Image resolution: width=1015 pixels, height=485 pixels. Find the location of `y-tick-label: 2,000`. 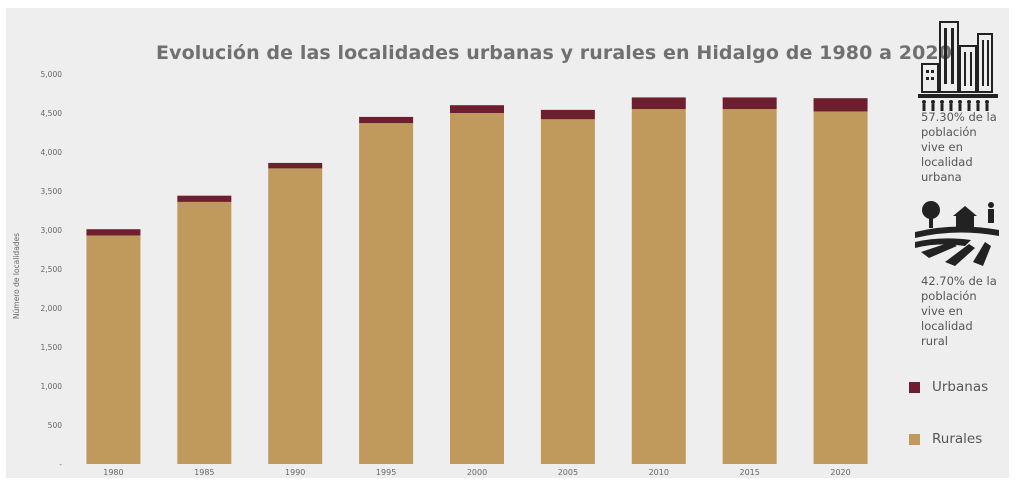

y-tick-label: 2,000 is located at coordinates (52, 308).